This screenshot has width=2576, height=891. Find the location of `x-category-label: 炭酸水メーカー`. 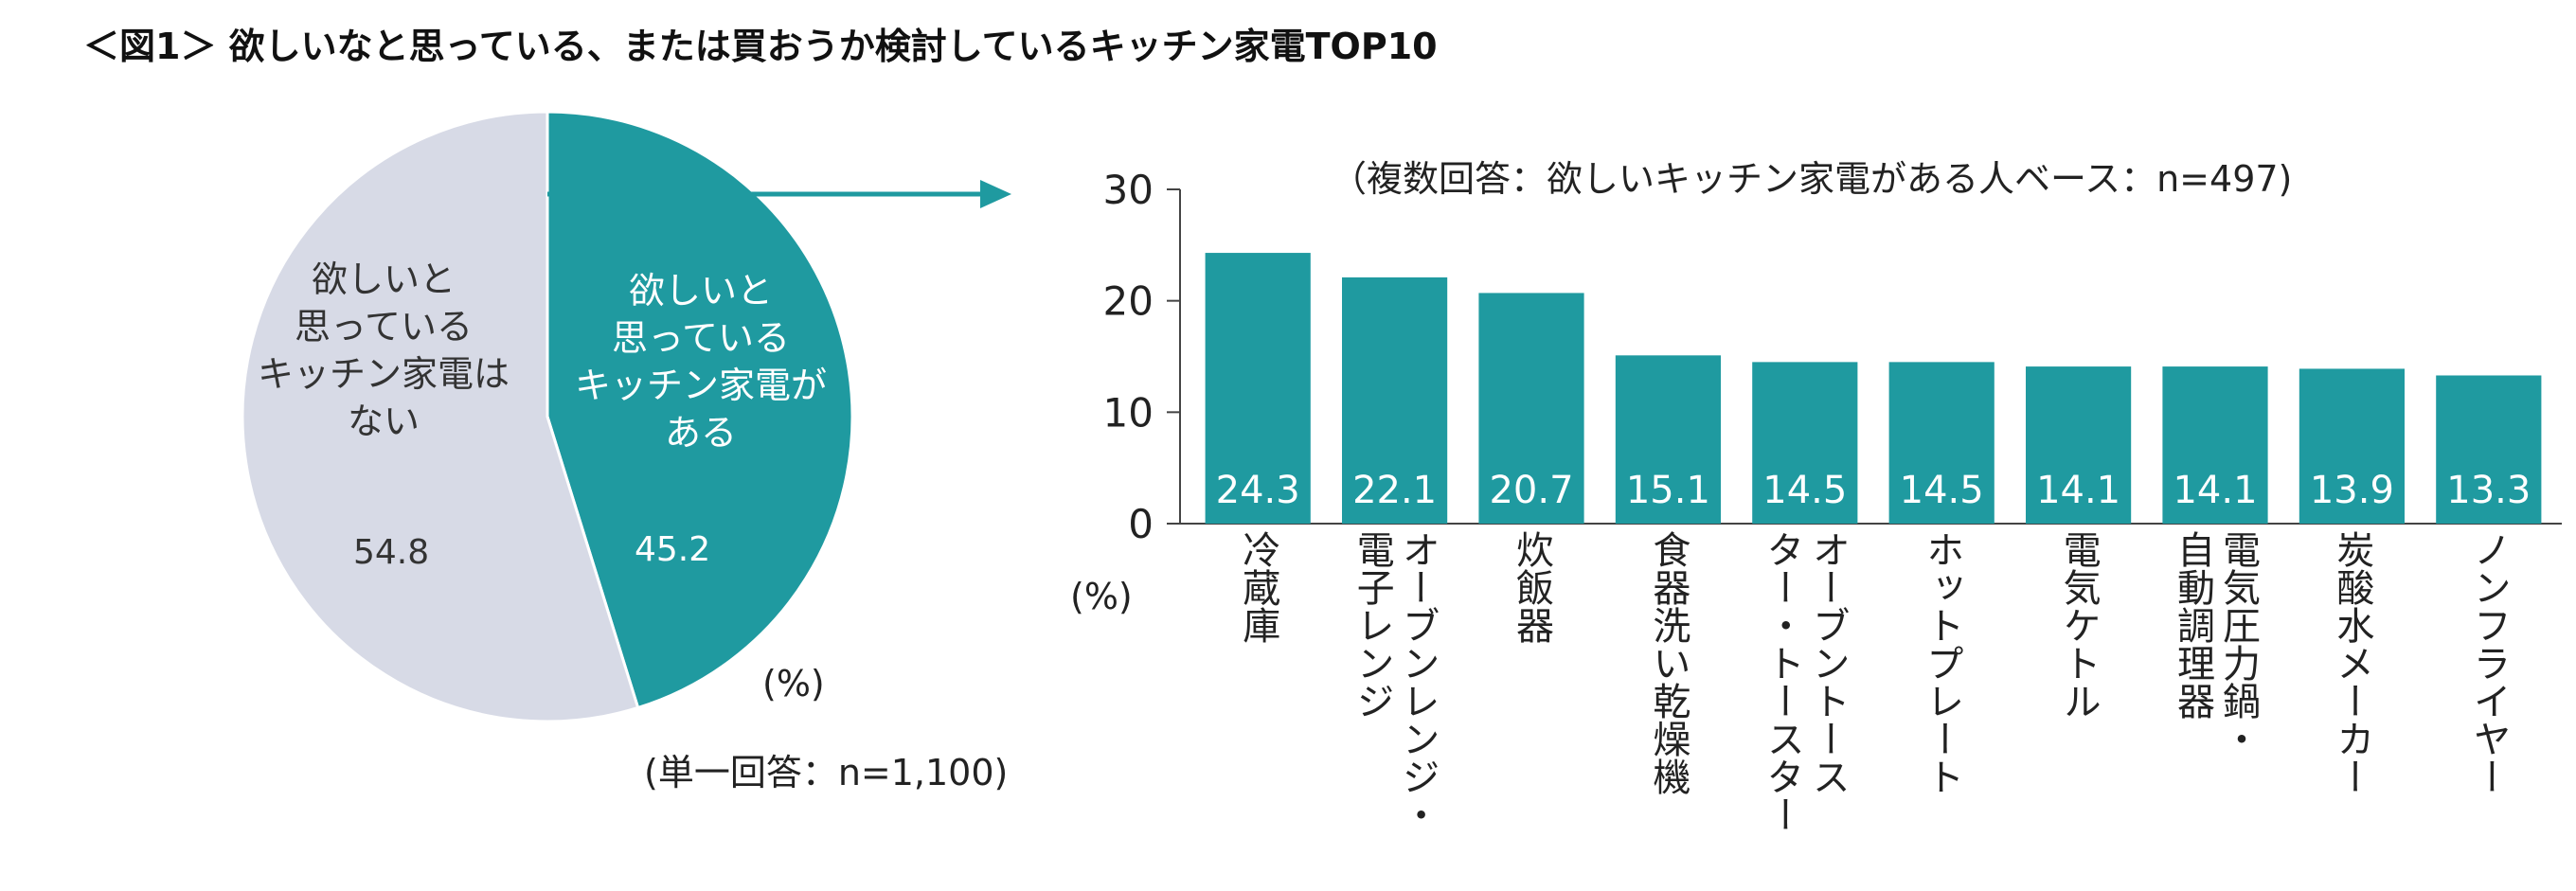

x-category-label: 炭酸水メーカー is located at coordinates (2352, 662).